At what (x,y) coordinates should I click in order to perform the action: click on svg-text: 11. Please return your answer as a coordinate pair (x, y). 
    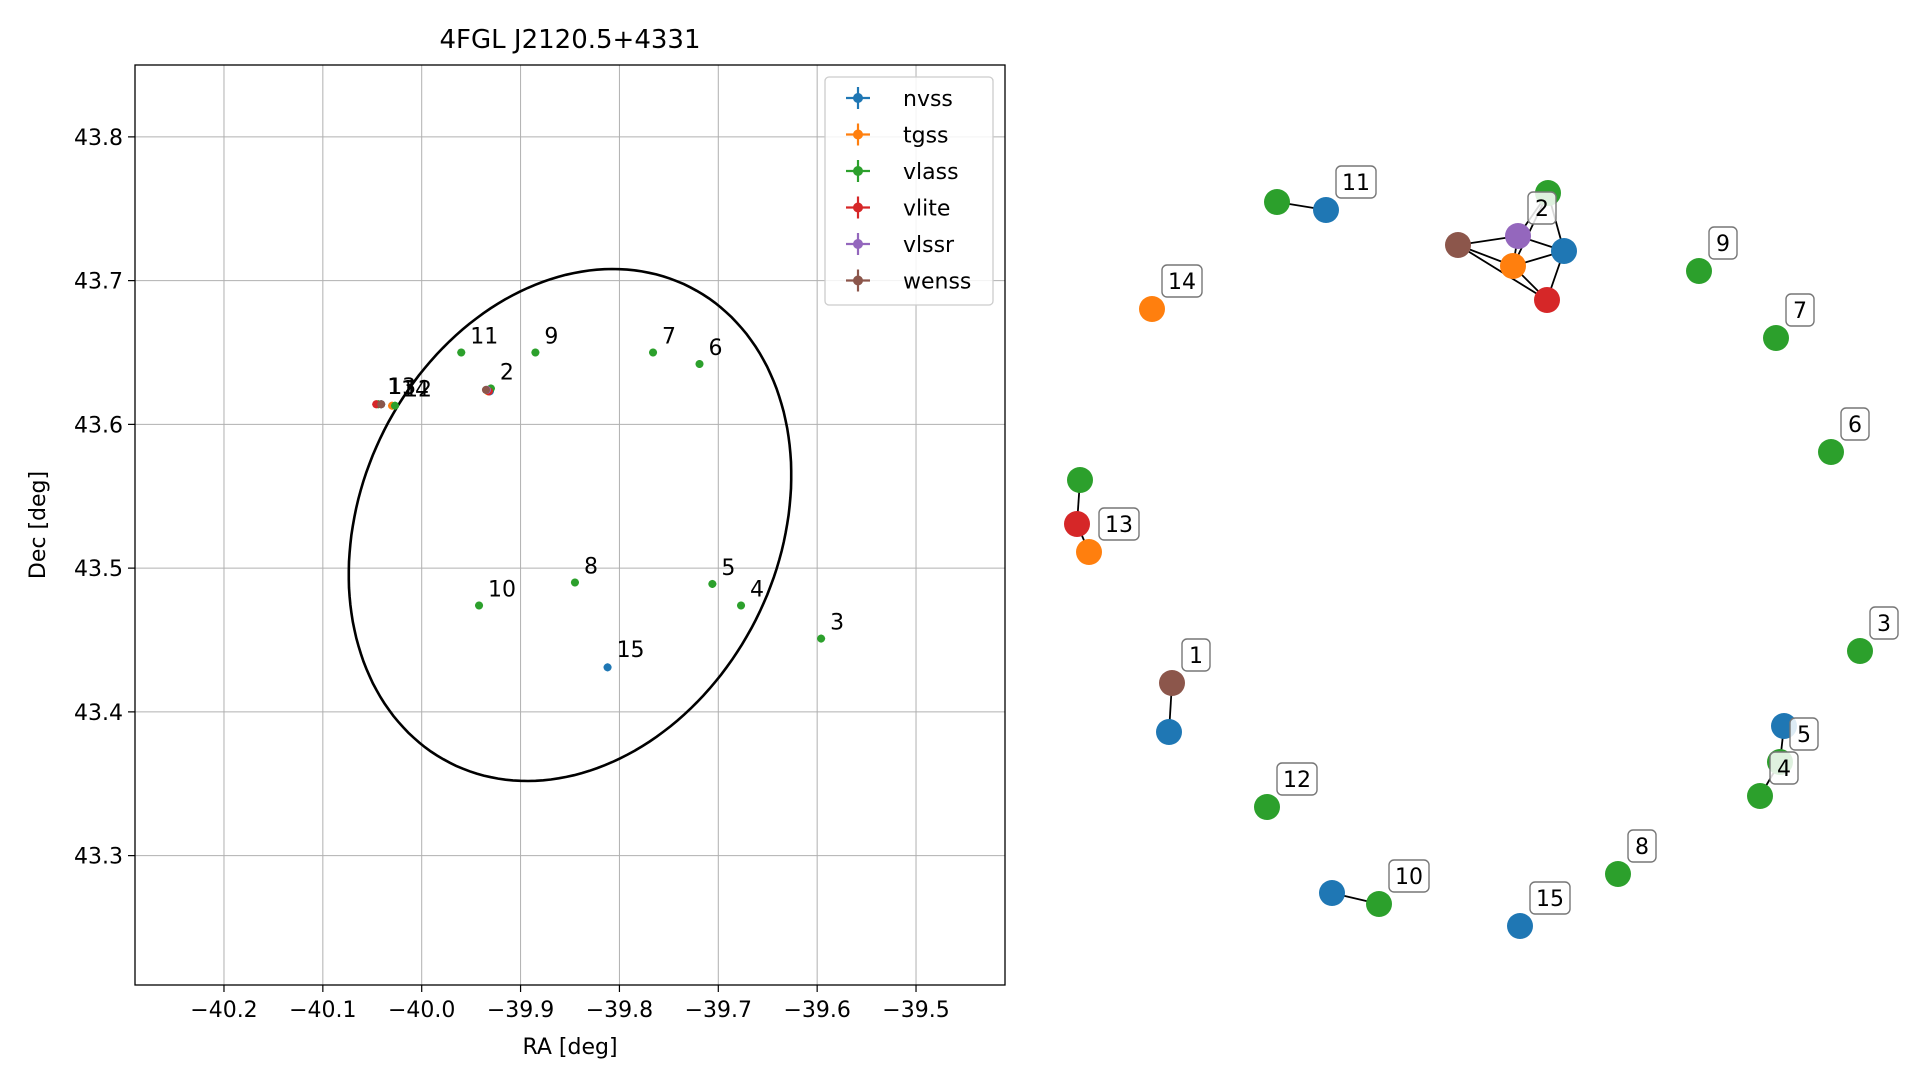
    Looking at the image, I should click on (1356, 183).